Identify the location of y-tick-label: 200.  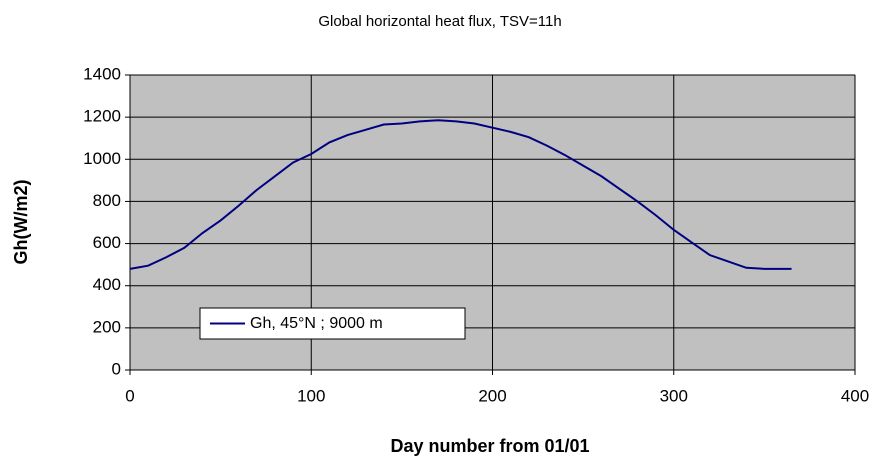
(107, 326).